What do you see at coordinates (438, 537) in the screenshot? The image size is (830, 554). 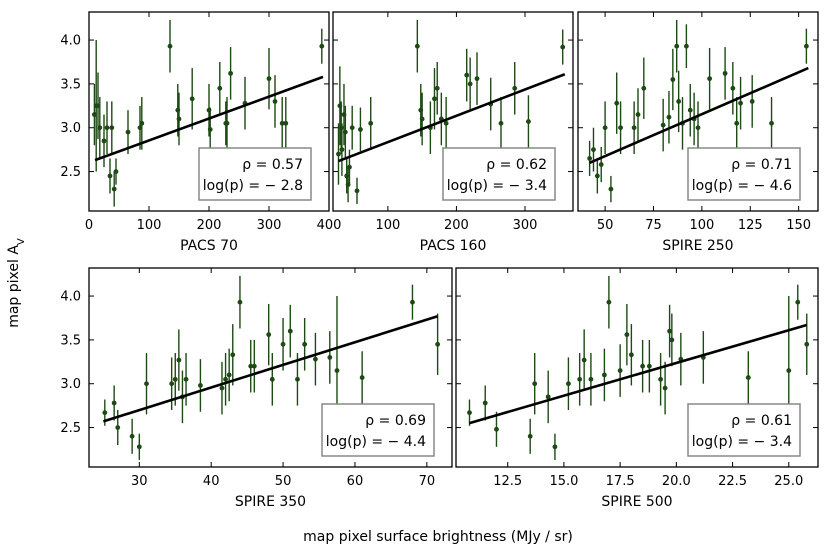 I see `figure-x-label: map pixel surface brightness (MJy / sr)` at bounding box center [438, 537].